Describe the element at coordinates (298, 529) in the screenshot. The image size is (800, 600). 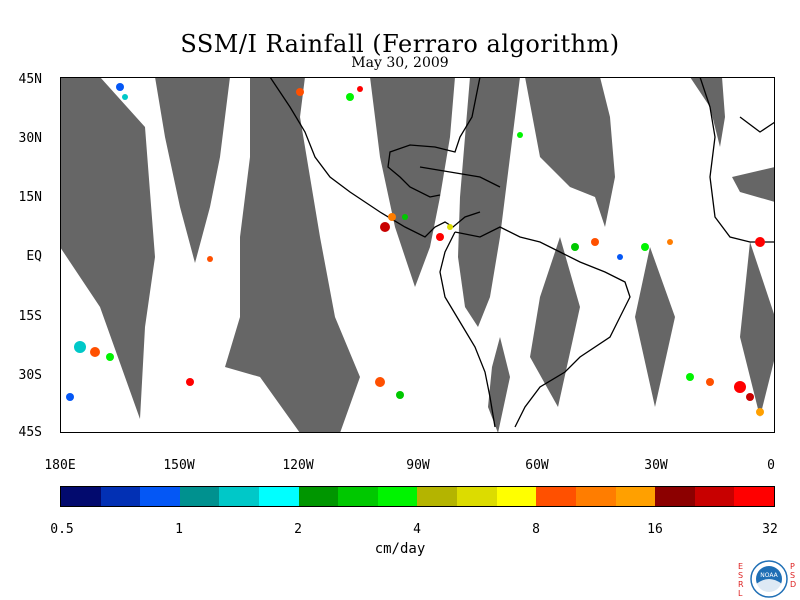
I see `colorbar-tick-2: 2` at that location.